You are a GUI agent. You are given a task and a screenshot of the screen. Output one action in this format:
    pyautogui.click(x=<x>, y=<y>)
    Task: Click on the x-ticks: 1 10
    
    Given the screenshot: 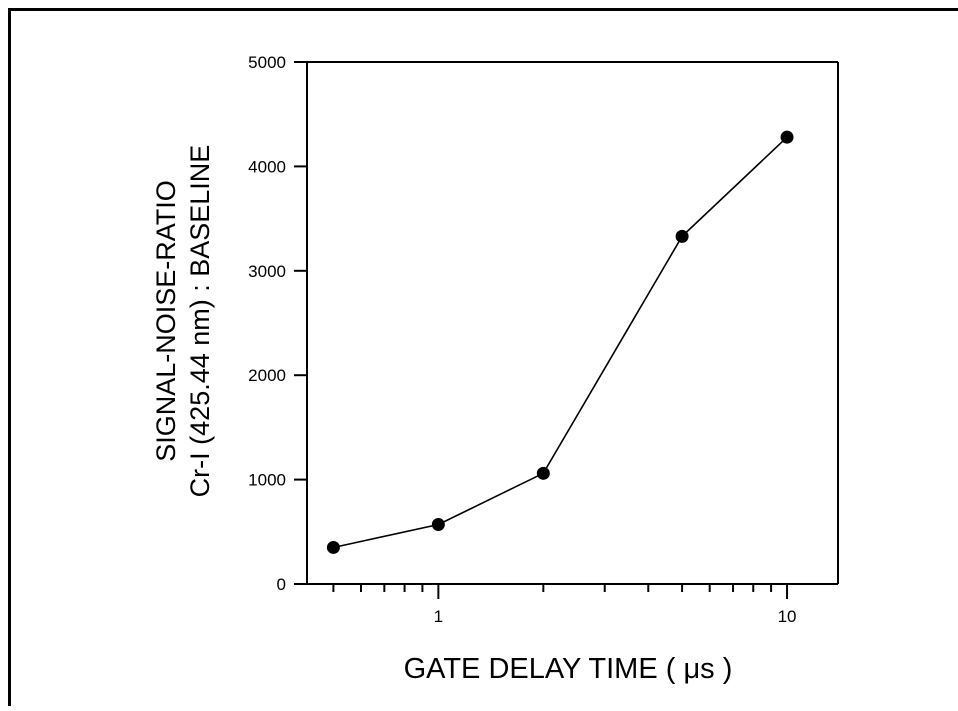 What is the action you would take?
    pyautogui.click(x=564, y=605)
    